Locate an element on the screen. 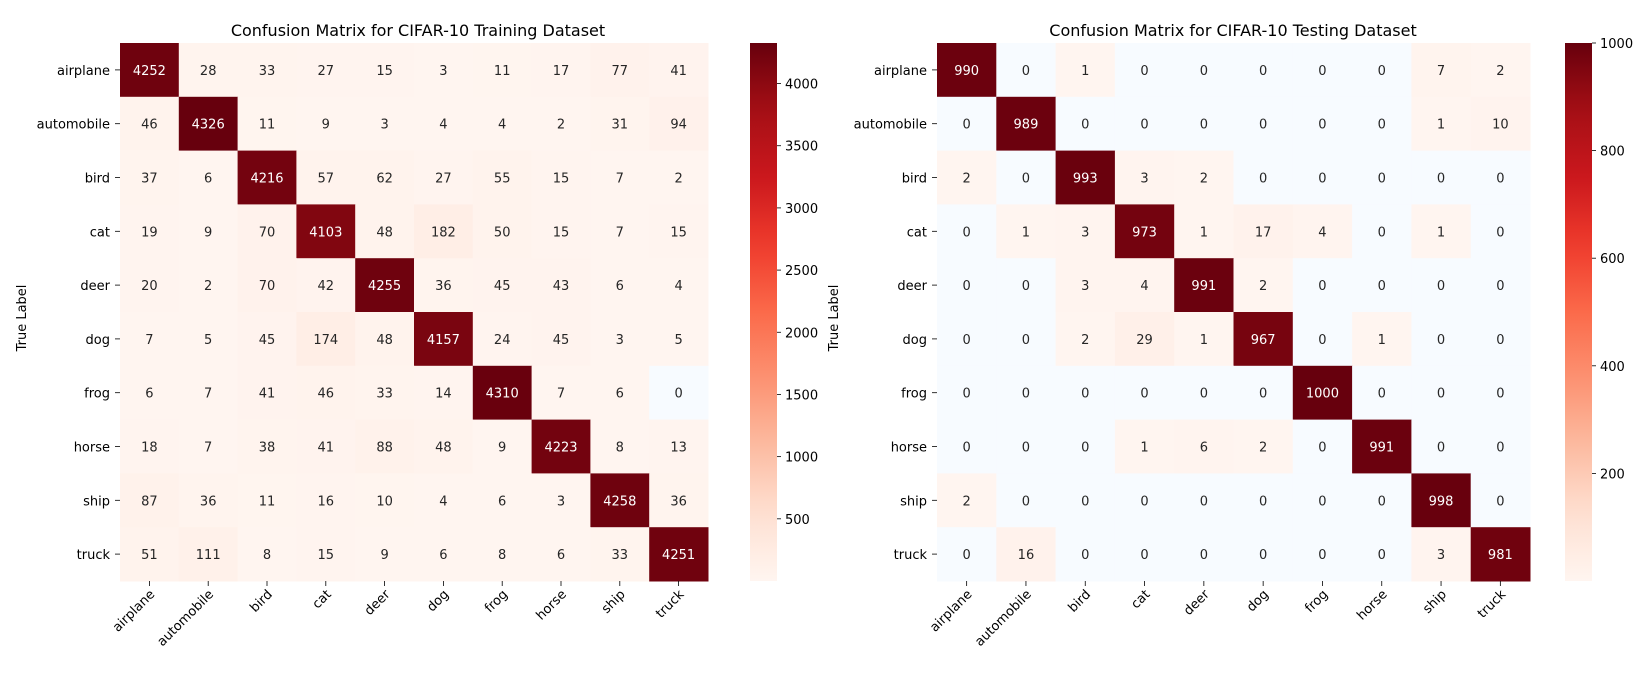  cell-value-label: 17 is located at coordinates (1263, 232).